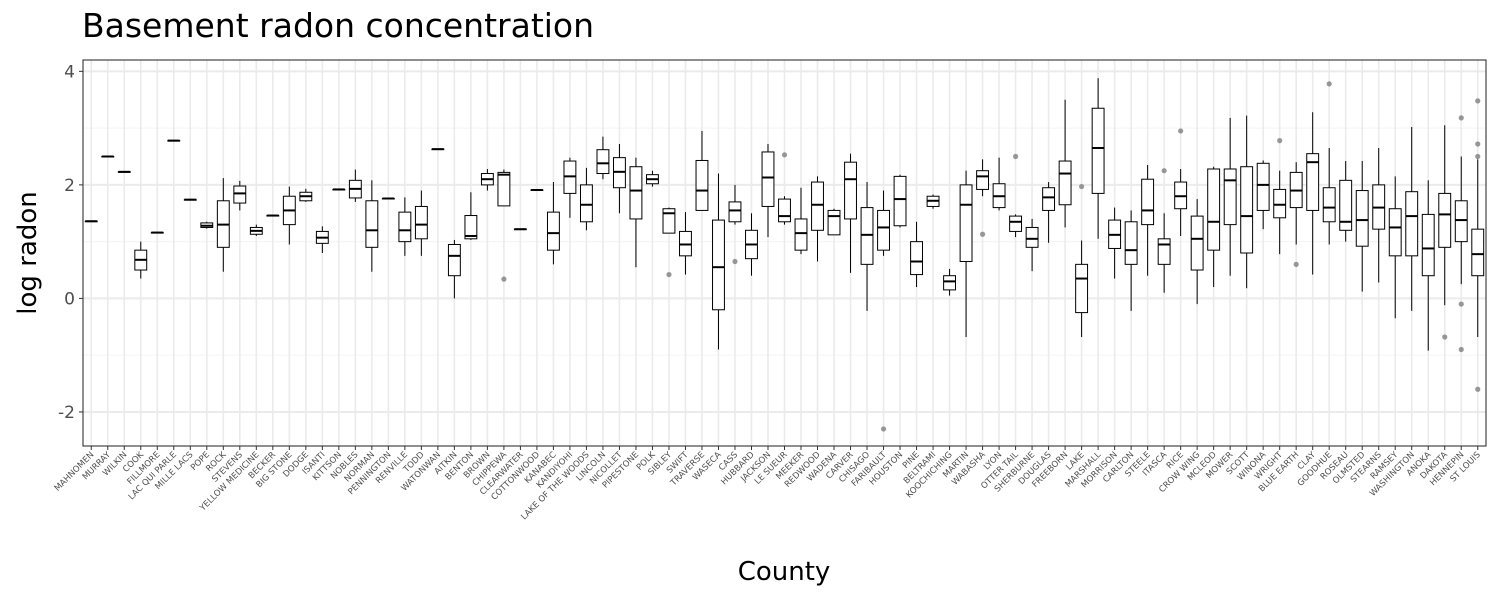 The image size is (1500, 600). Describe the element at coordinates (339, 189) in the screenshot. I see `box-kittson` at that location.